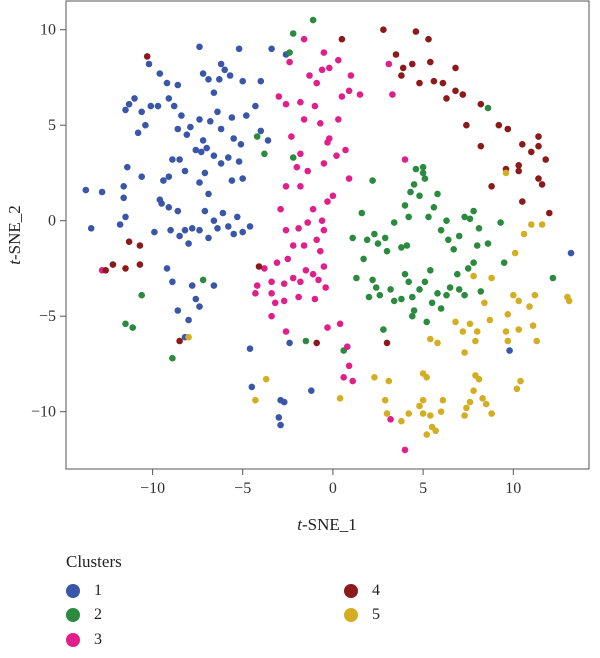 This screenshot has height=658, width=600. What do you see at coordinates (376, 590) in the screenshot?
I see `legend-label-4: 4` at bounding box center [376, 590].